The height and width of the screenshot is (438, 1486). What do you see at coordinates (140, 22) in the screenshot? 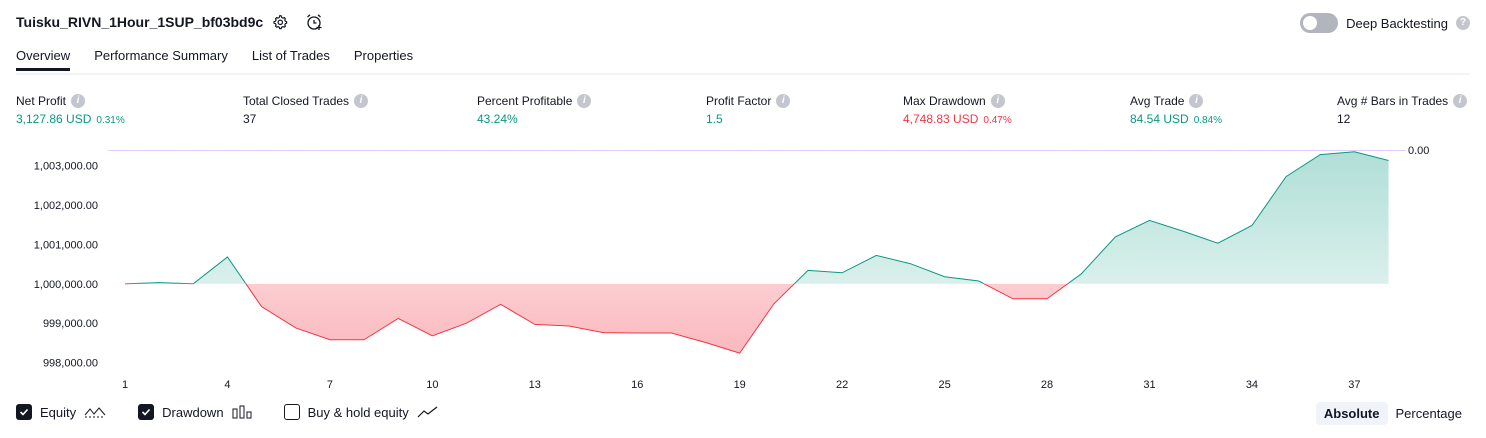
I see `strategy-title: Tuisku_RIVN_1Hour_1SUP_bf03bd9c` at bounding box center [140, 22].